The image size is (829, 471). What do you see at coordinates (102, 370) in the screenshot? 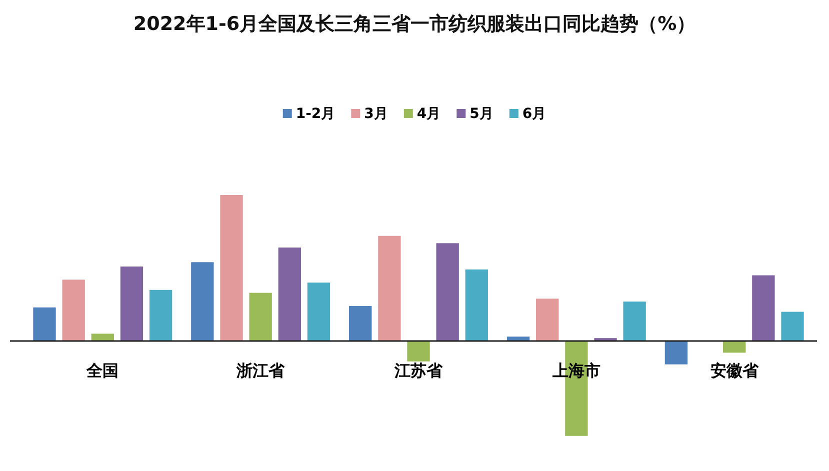
I see `x-tick-label: 全国` at bounding box center [102, 370].